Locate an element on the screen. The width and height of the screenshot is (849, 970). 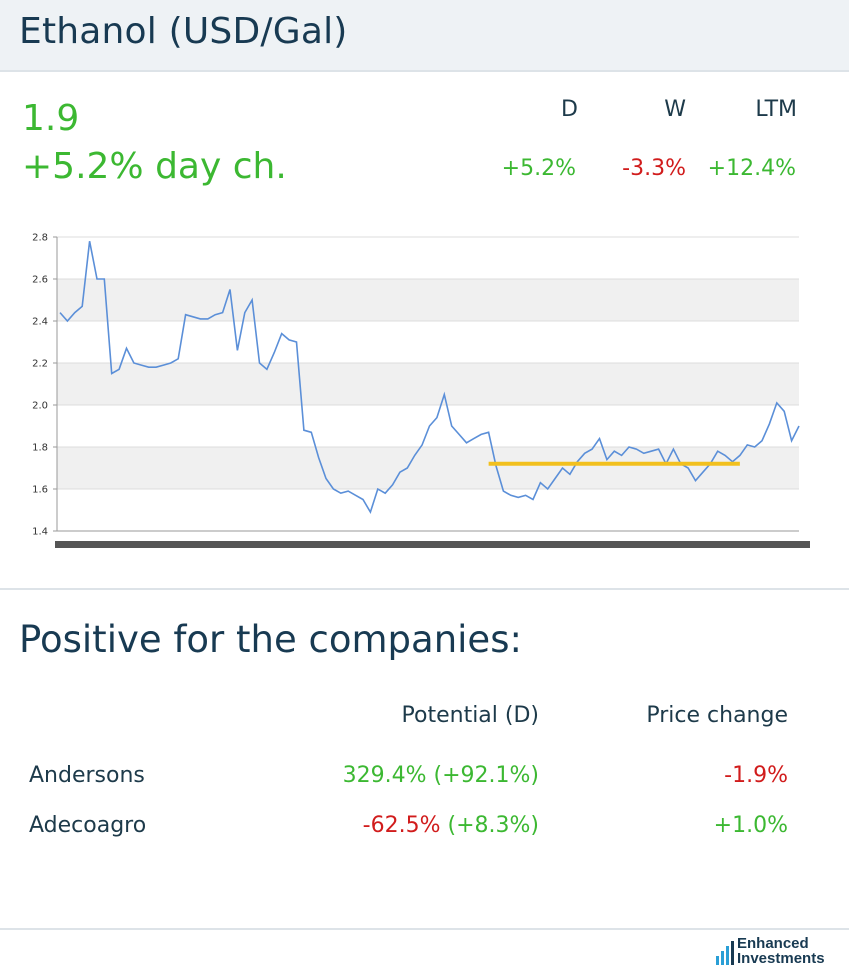
company-row: Andersons 329.4% (+92.1%) -1.9% is located at coordinates (424, 783).